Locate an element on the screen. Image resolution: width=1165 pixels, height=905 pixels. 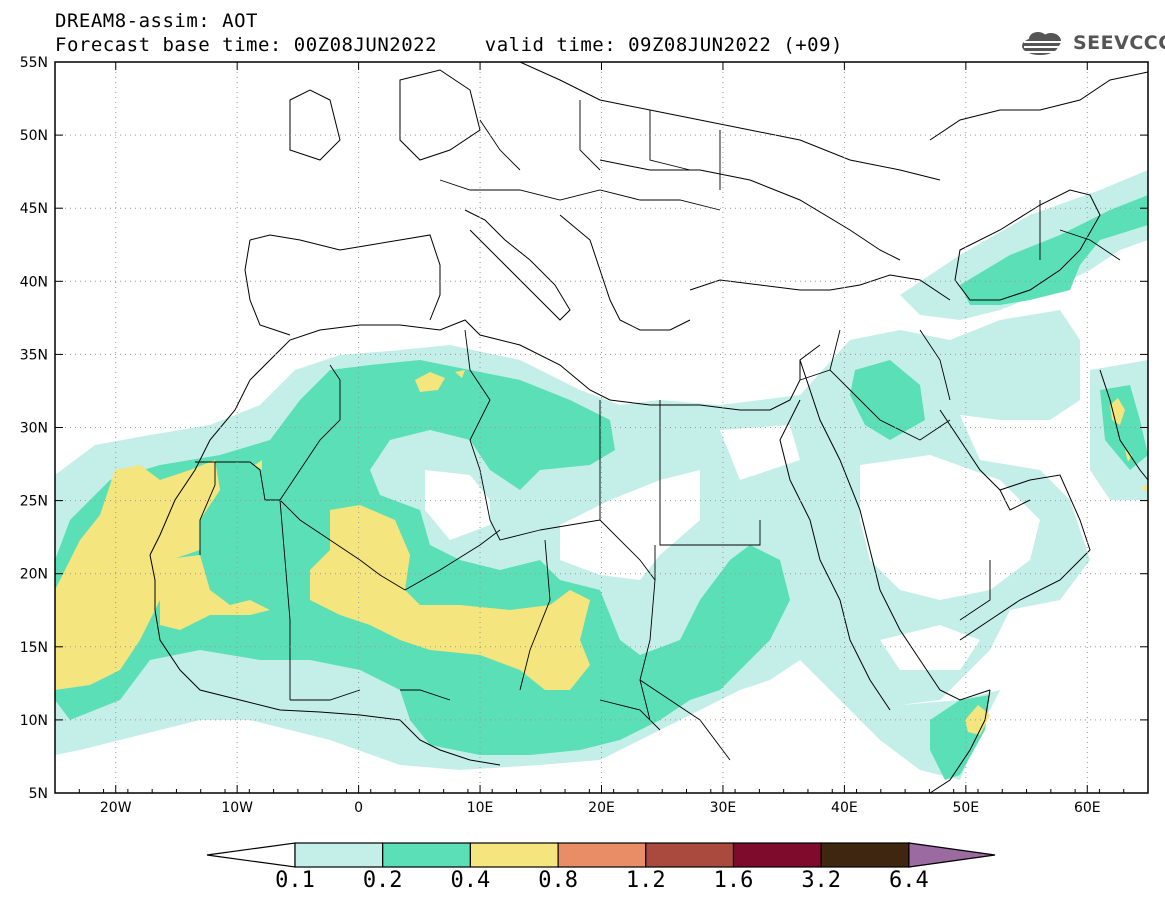
lat-tick-label: 45N is located at coordinates (34, 209).